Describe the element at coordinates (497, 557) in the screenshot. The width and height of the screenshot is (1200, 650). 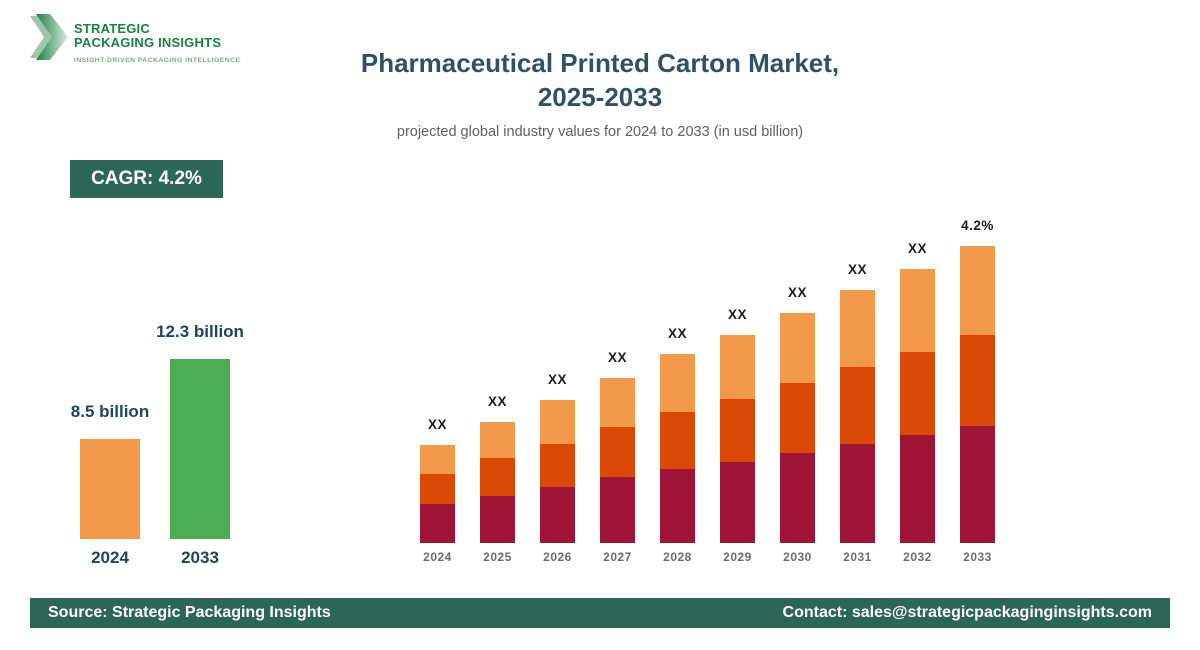
I see `bar-year-label: 2025` at that location.